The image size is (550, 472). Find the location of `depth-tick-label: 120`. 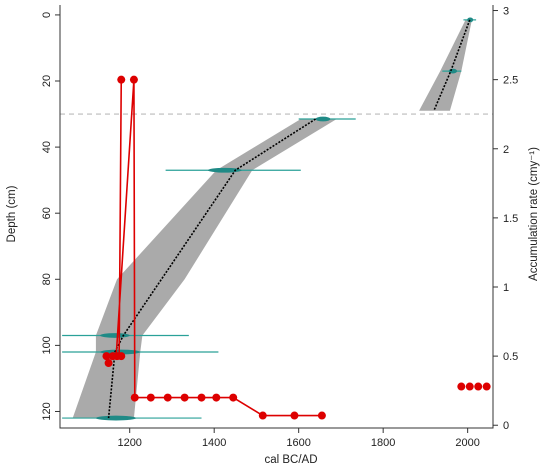

depth-tick-label: 120 is located at coordinates (47, 411).